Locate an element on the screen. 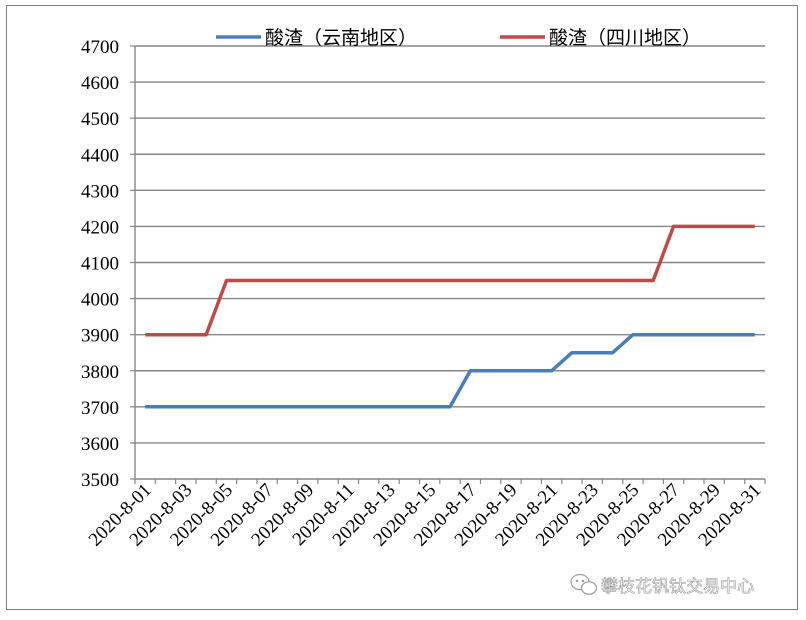 This screenshot has width=806, height=620. legend-item-sichuan: 酸渣（四川地区） is located at coordinates (600, 38).